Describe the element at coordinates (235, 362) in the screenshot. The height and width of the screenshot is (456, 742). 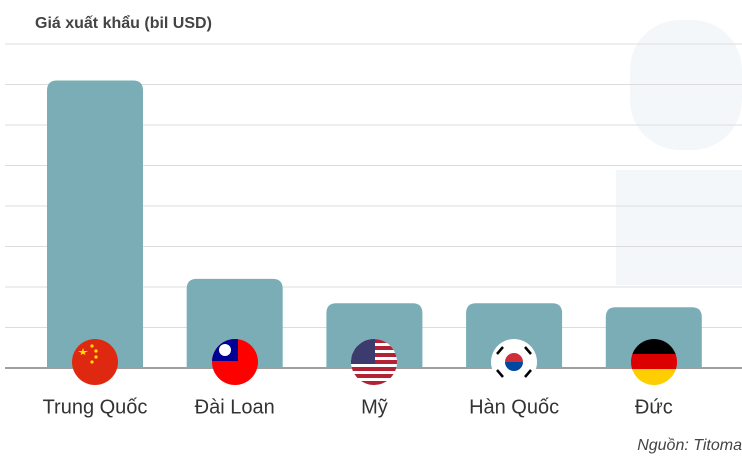
I see `flag-taiwan` at that location.